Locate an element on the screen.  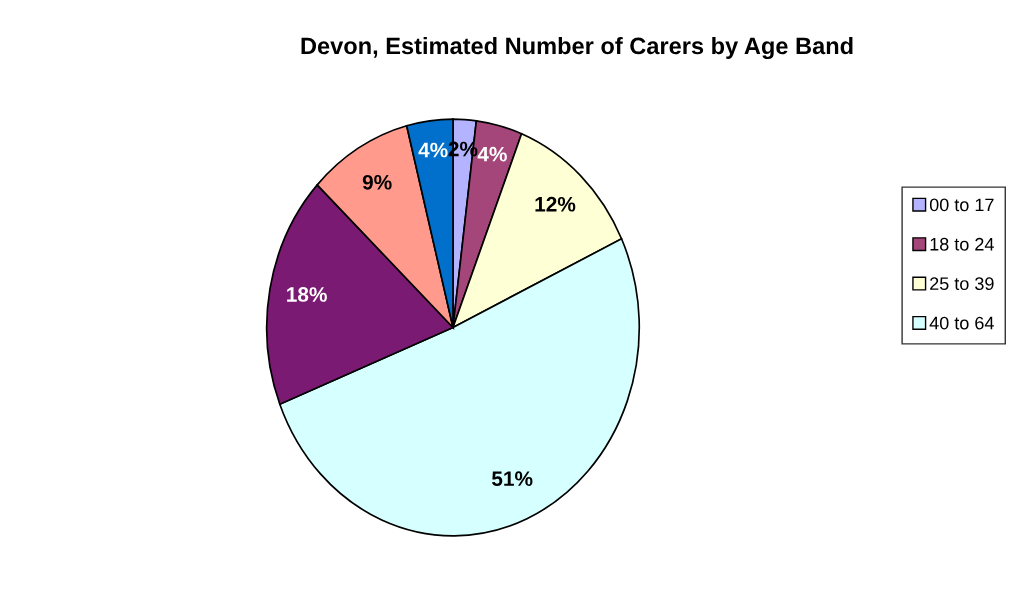
legend-label: 25 to 39 is located at coordinates (962, 284).